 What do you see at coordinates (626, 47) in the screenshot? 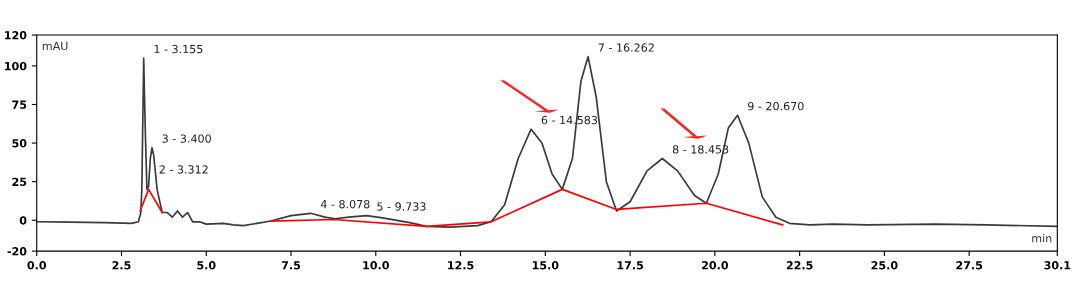
I see `annotation: 7 - 16.262` at bounding box center [626, 47].